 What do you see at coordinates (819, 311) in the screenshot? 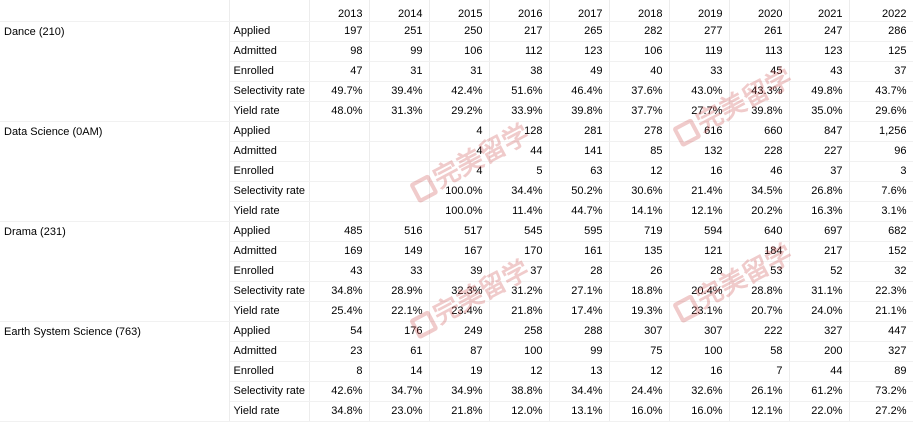
I see `value-cell: 24.0%` at bounding box center [819, 311].